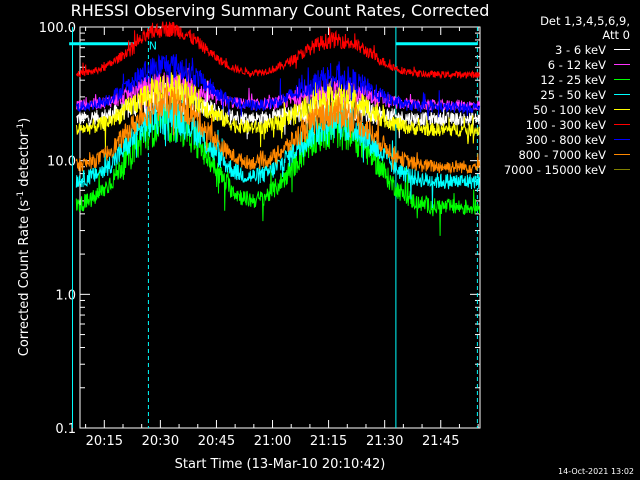  I want to click on legend-header-line-2: Att 0, so click(616, 35).